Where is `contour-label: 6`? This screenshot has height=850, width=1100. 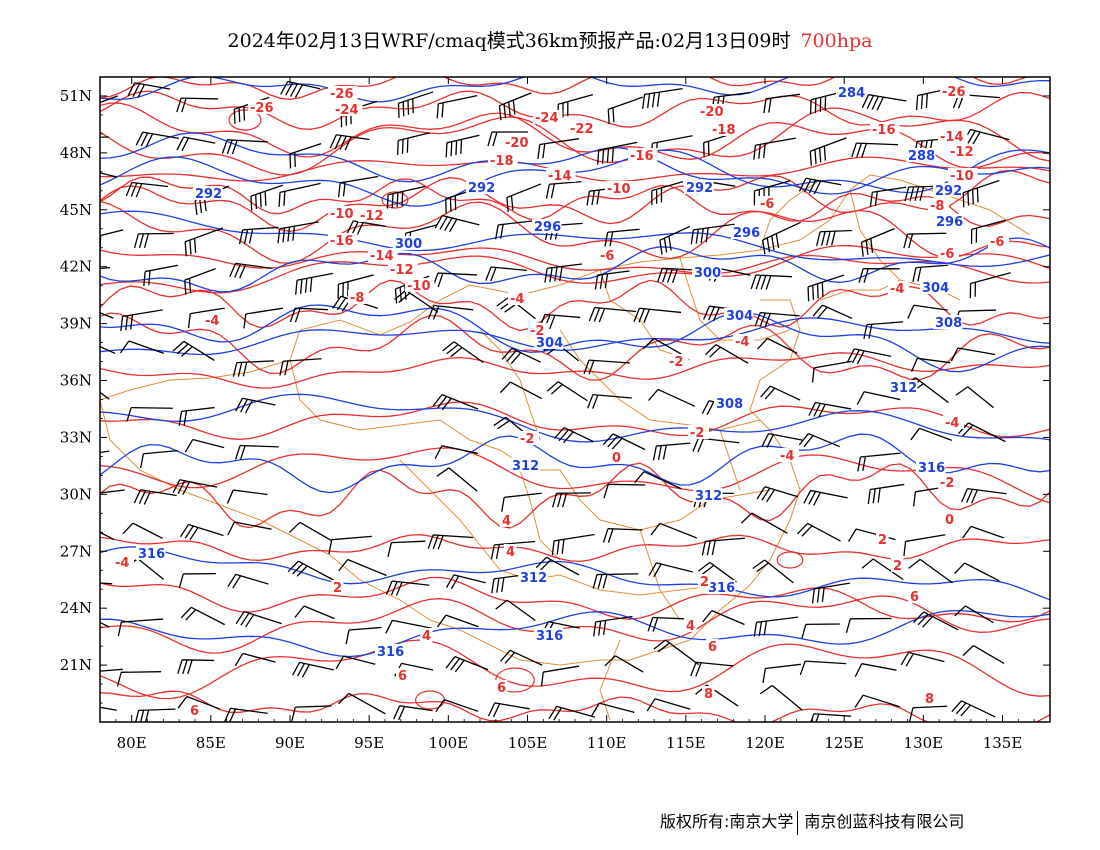 contour-label: 6 is located at coordinates (712, 647).